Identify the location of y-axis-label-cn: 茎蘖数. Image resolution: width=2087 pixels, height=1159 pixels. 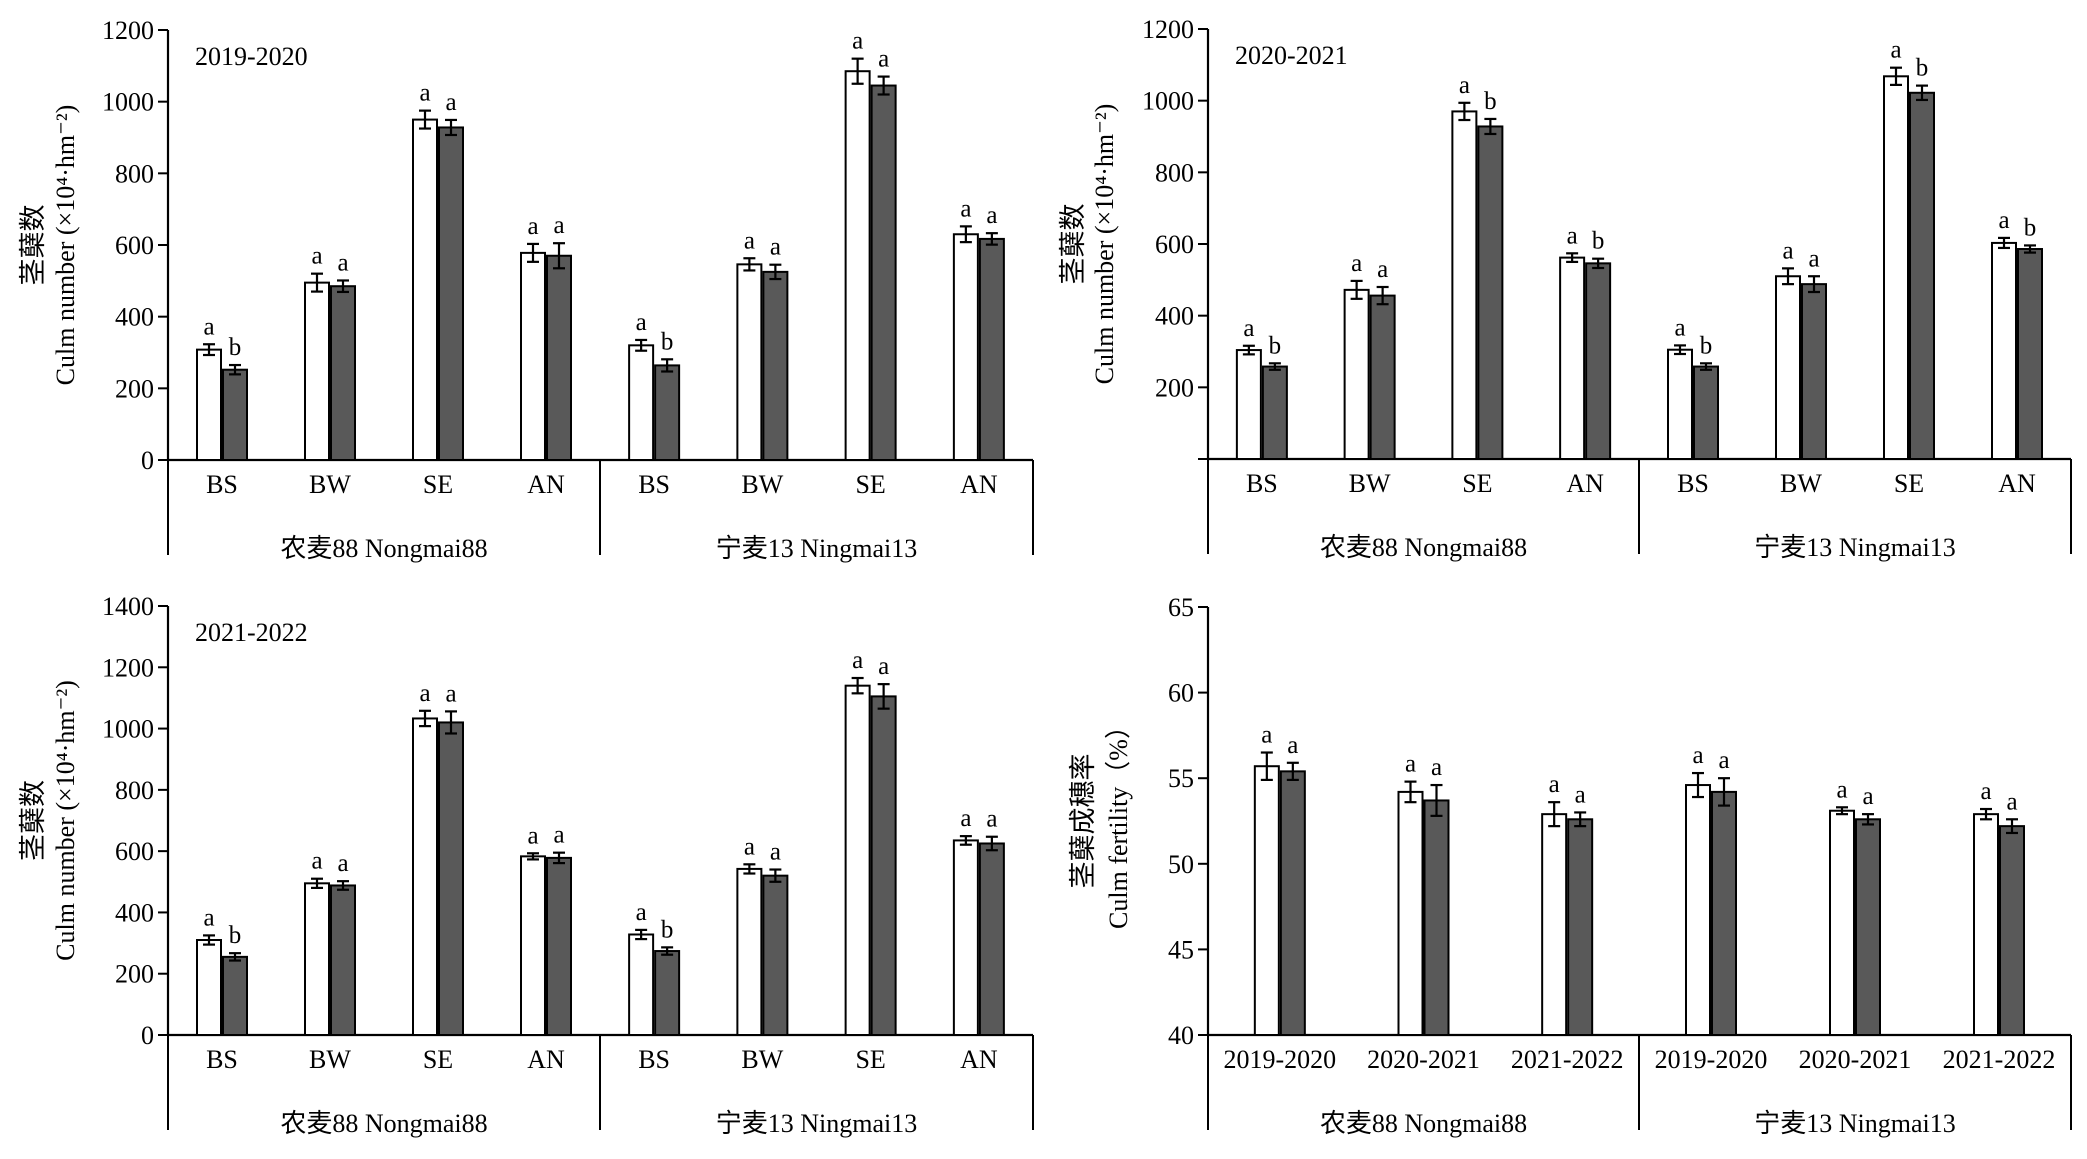
(33, 245).